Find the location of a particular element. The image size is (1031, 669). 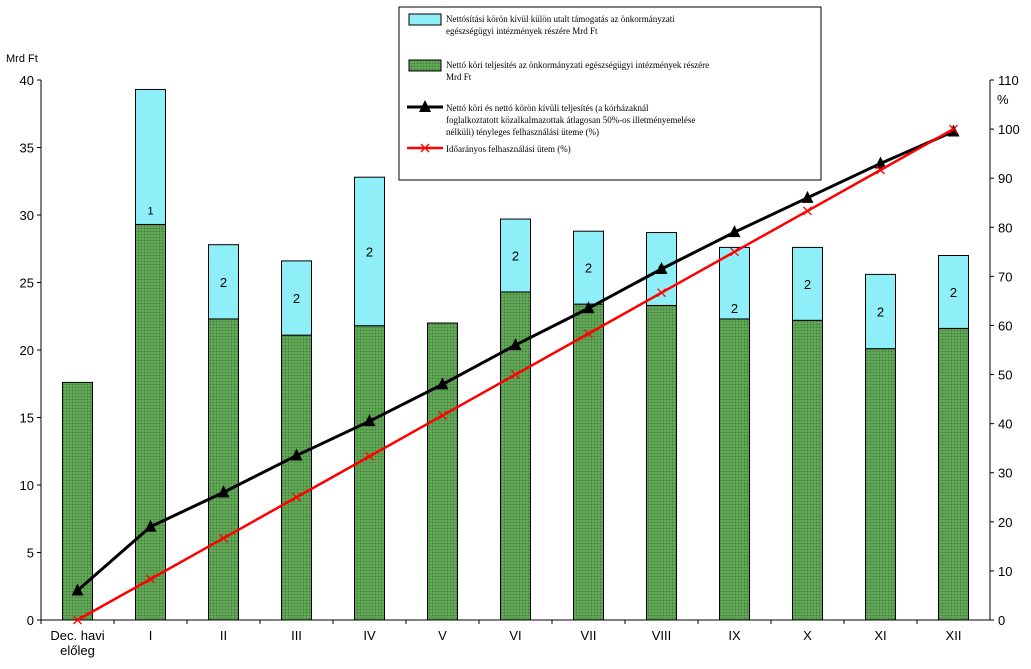

x-tick-label: VI is located at coordinates (515, 635).